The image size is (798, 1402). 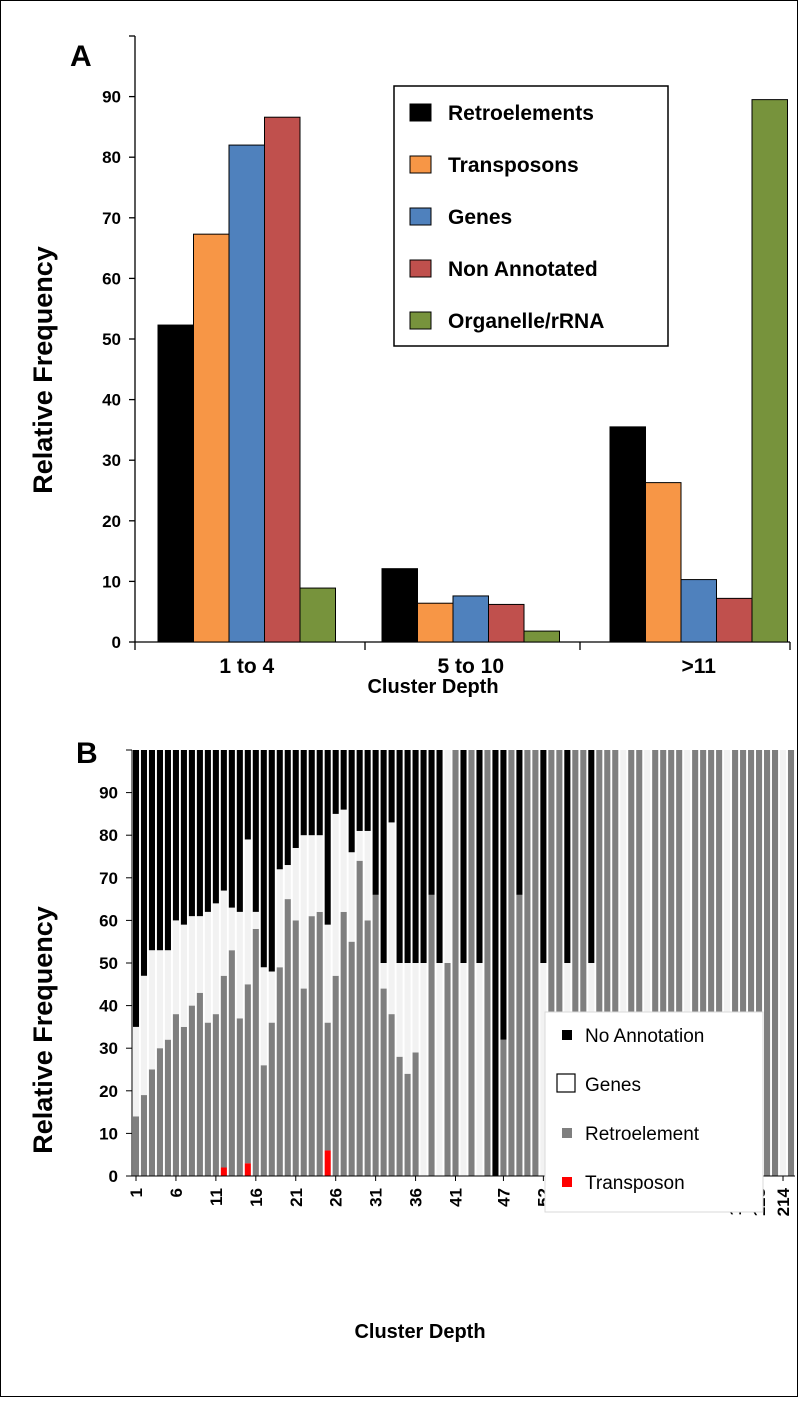 I want to click on x-tick-label: 26, so click(x=336, y=1197).